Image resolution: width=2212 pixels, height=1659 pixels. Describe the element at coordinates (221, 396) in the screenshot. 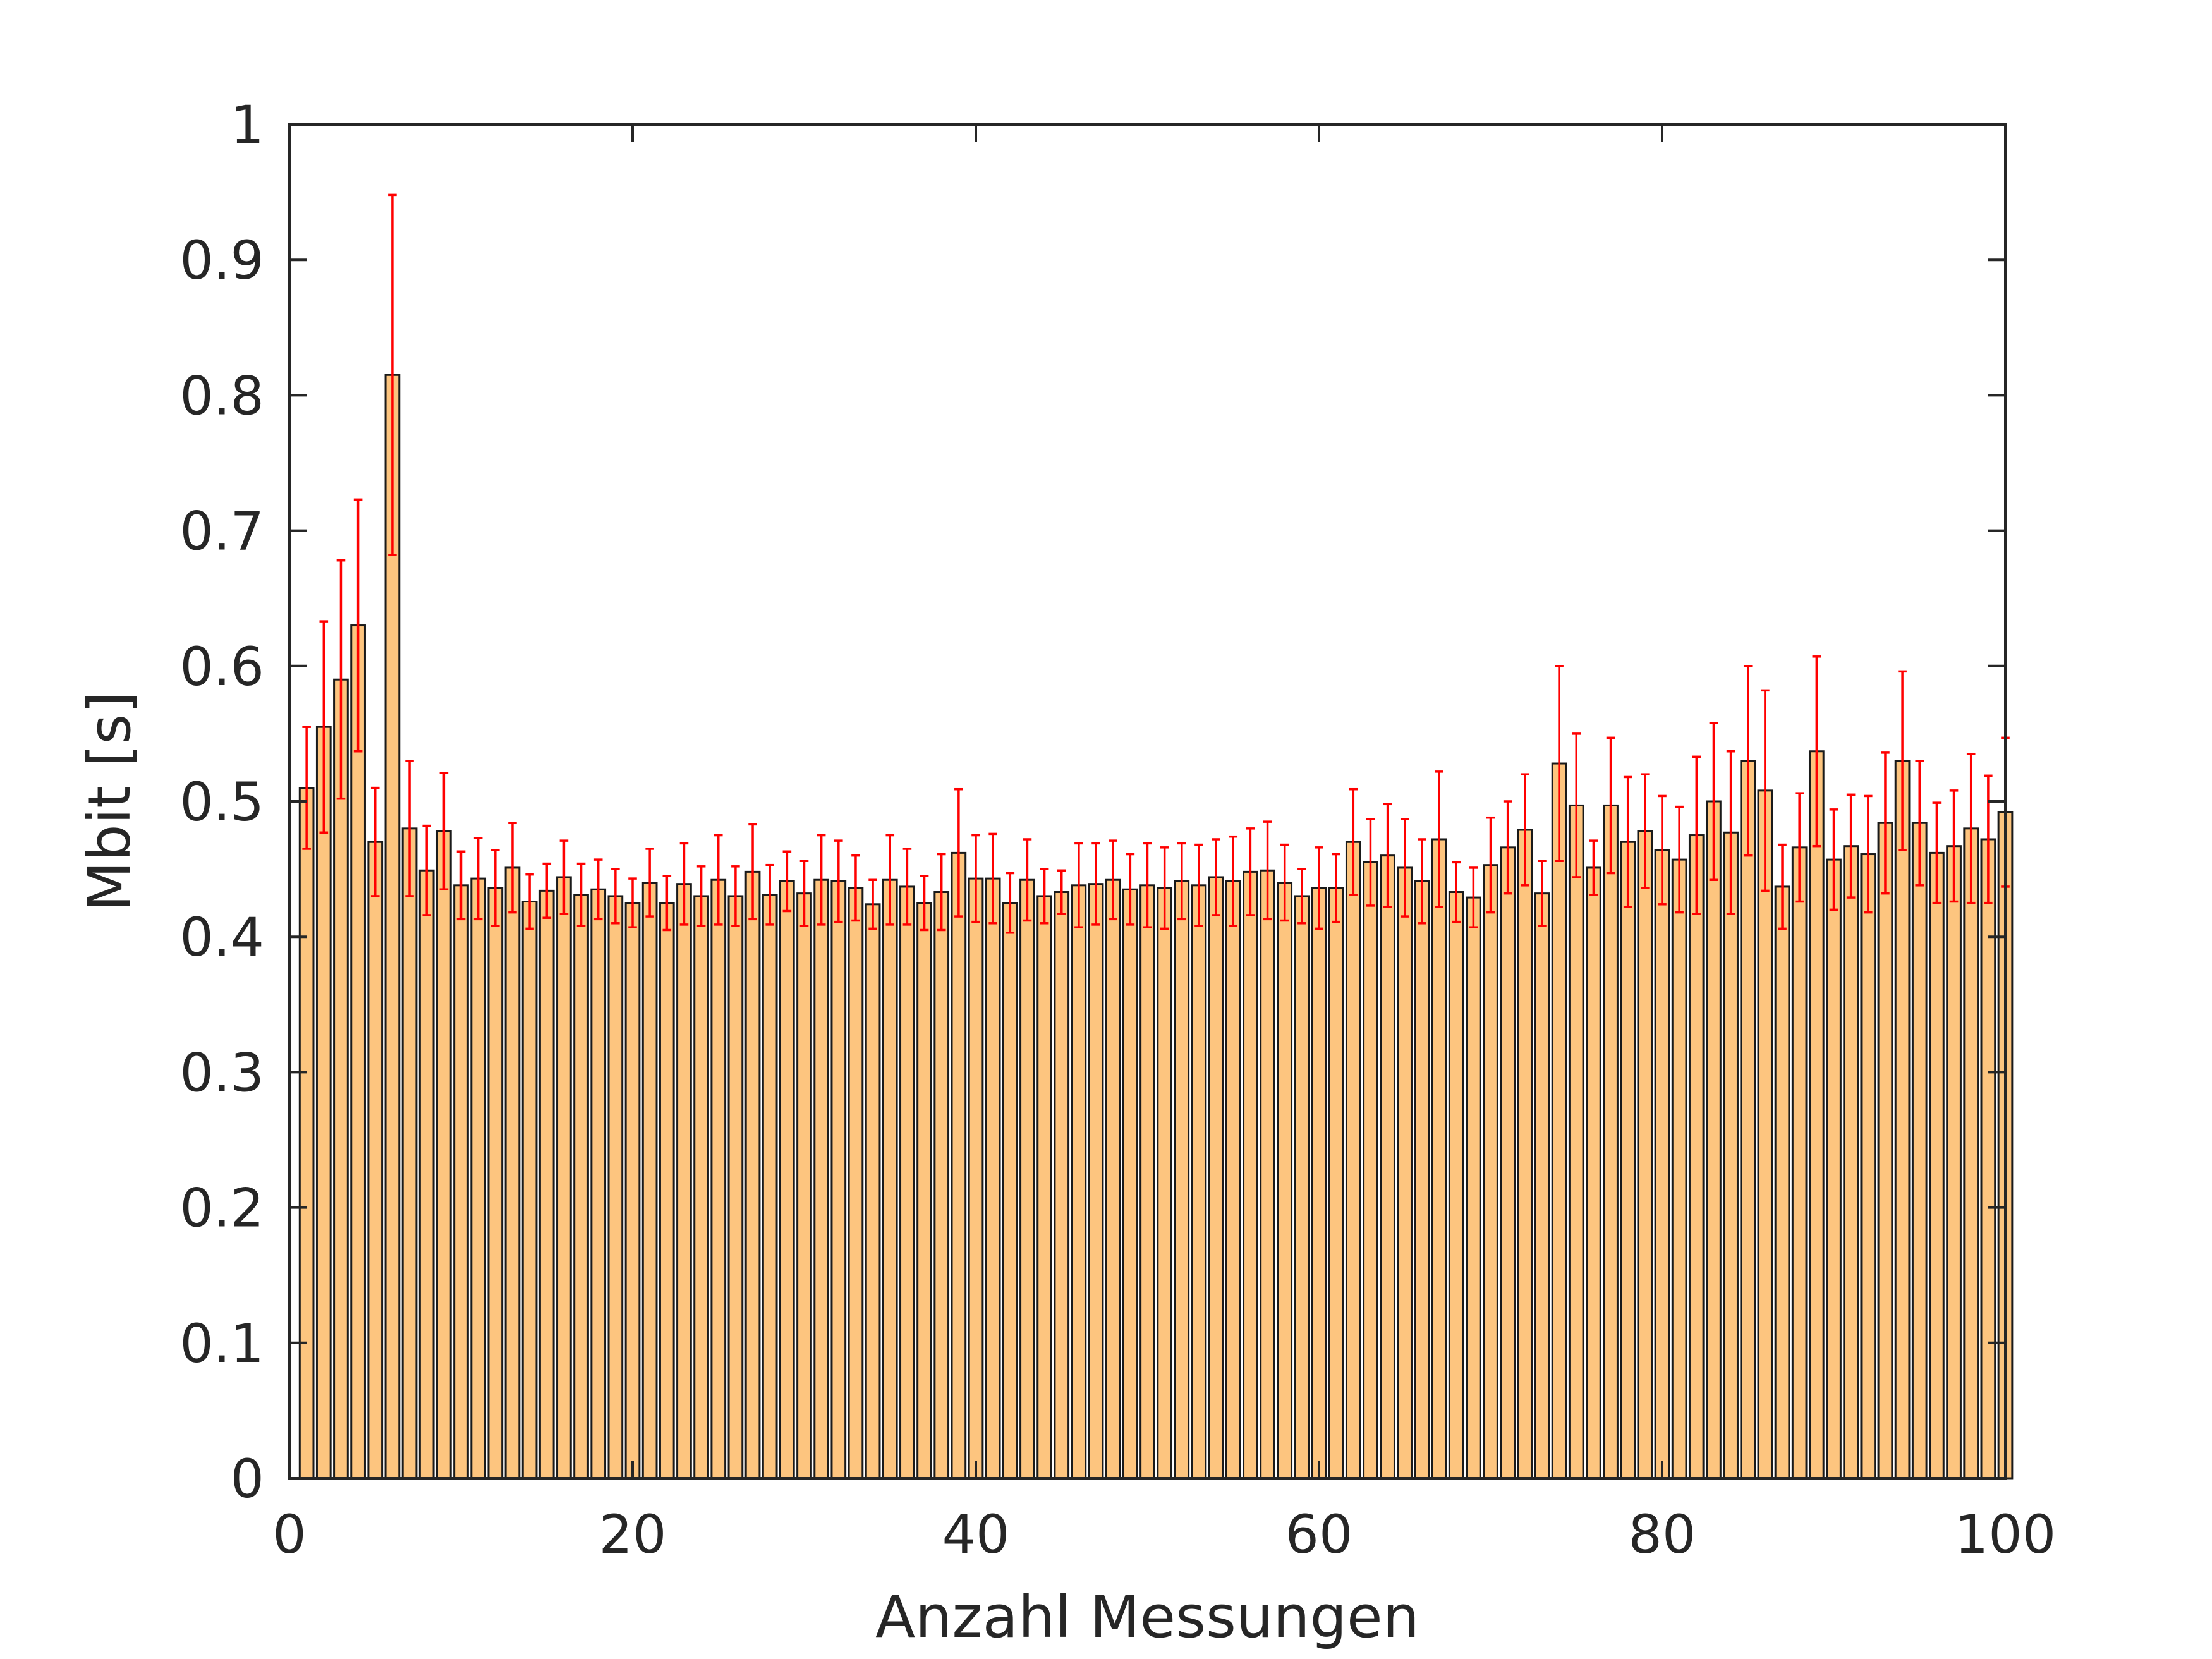

I see `y-tick-label: 0.8` at that location.